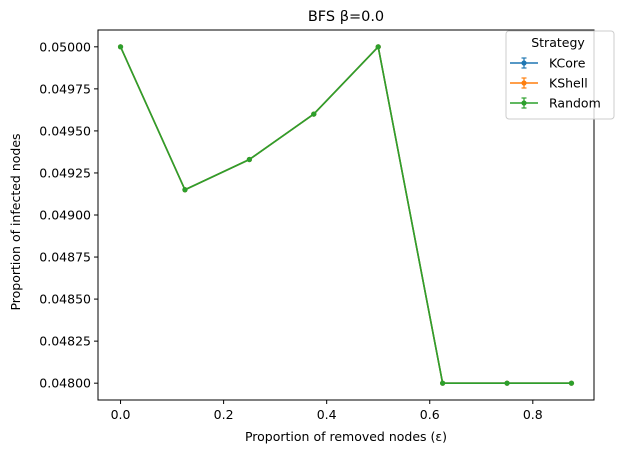 The height and width of the screenshot is (458, 622). Describe the element at coordinates (430, 414) in the screenshot. I see `x-tick-label: 0.6` at that location.